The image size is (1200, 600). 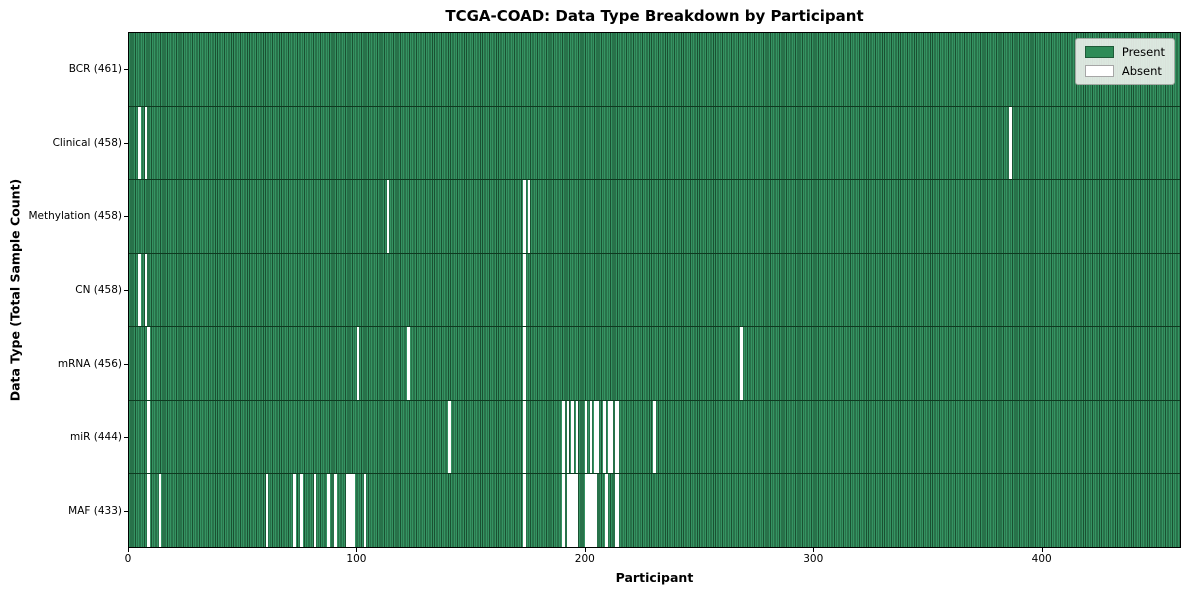 I want to click on heatmap-row-MAF, so click(x=654, y=510).